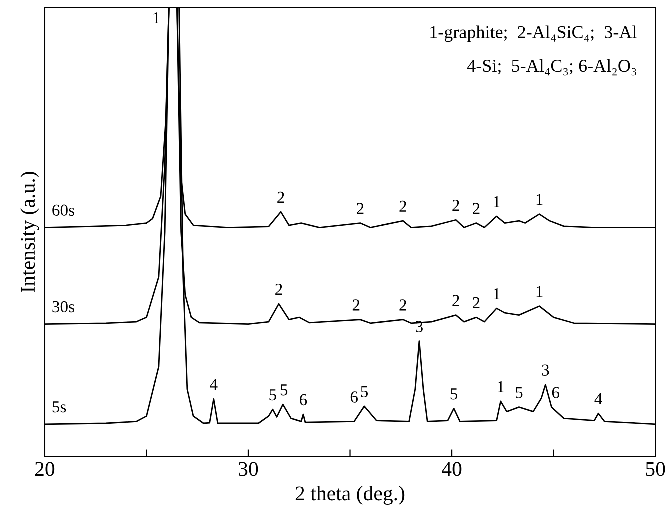 The image size is (671, 519). Describe the element at coordinates (248, 469) in the screenshot. I see `x-tick-label: 30` at that location.